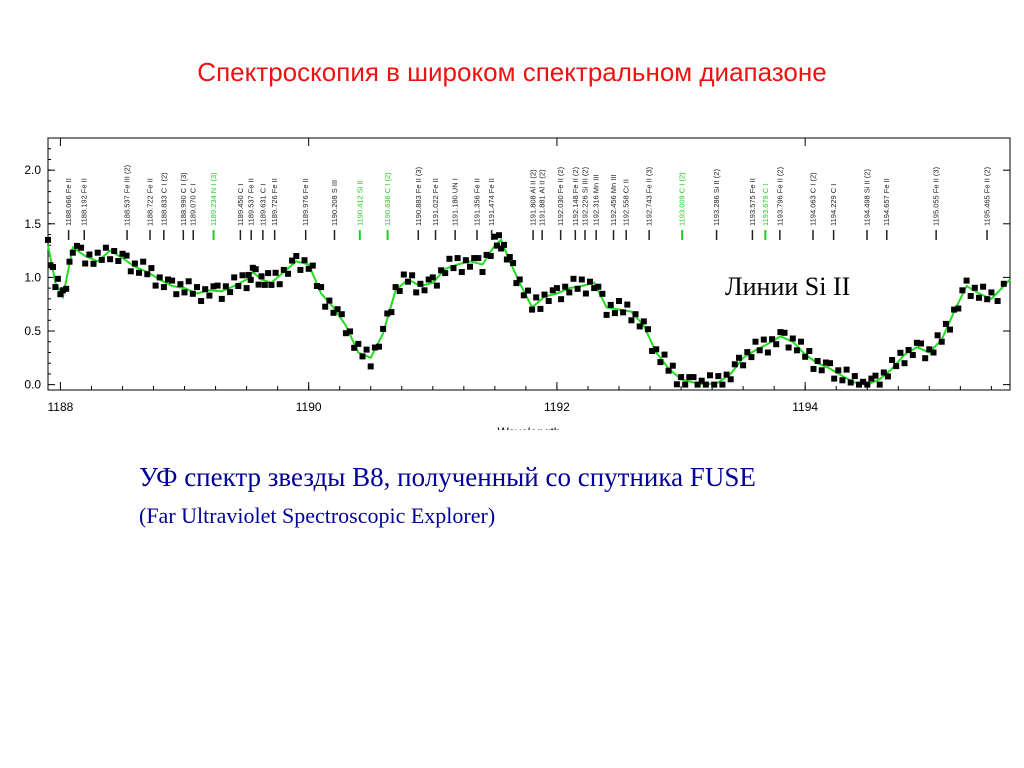  I want to click on line-id-label: 1193.575 Fe II, so click(752, 202).